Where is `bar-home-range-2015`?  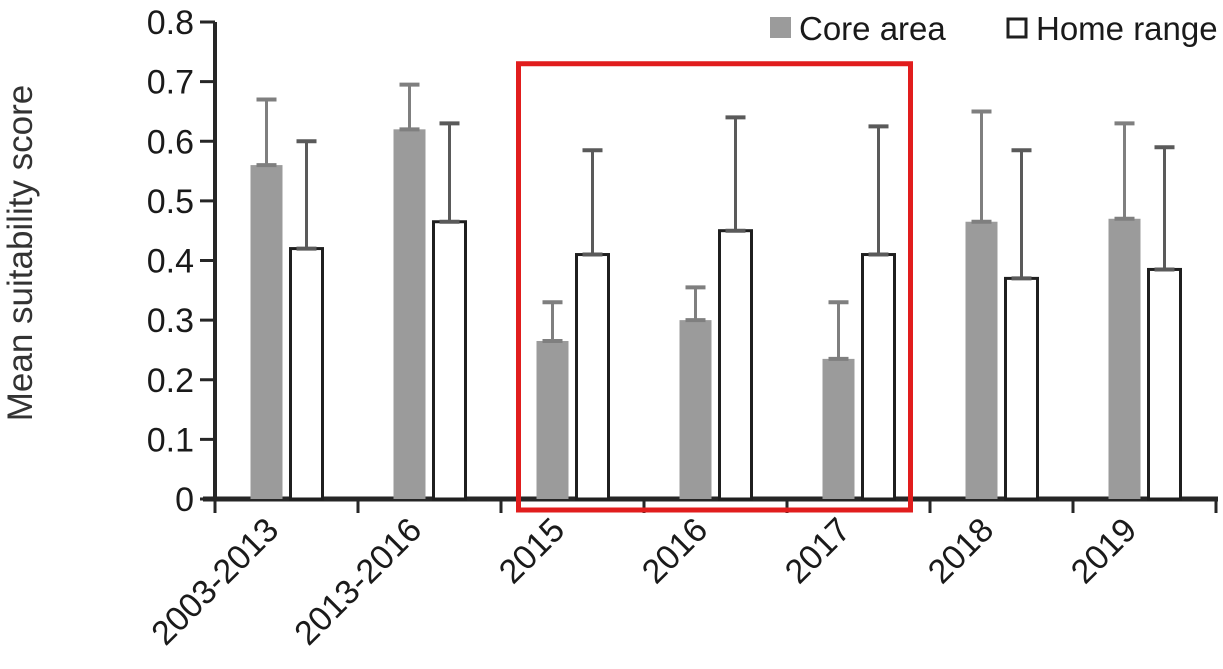 bar-home-range-2015 is located at coordinates (592, 377).